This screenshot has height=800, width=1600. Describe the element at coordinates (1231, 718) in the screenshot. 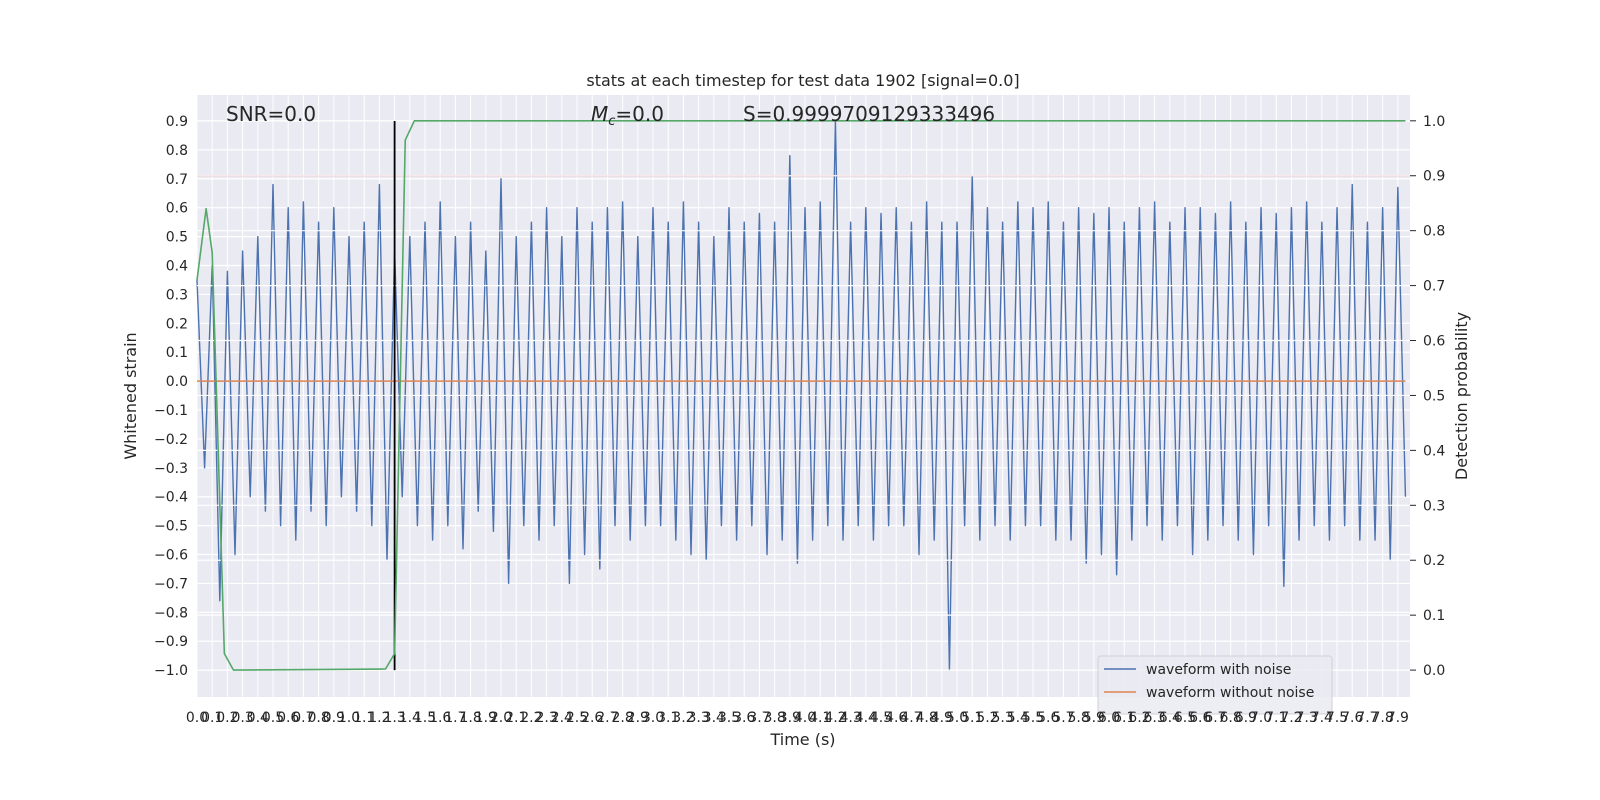

I see `x-tick-label: 6.8` at that location.